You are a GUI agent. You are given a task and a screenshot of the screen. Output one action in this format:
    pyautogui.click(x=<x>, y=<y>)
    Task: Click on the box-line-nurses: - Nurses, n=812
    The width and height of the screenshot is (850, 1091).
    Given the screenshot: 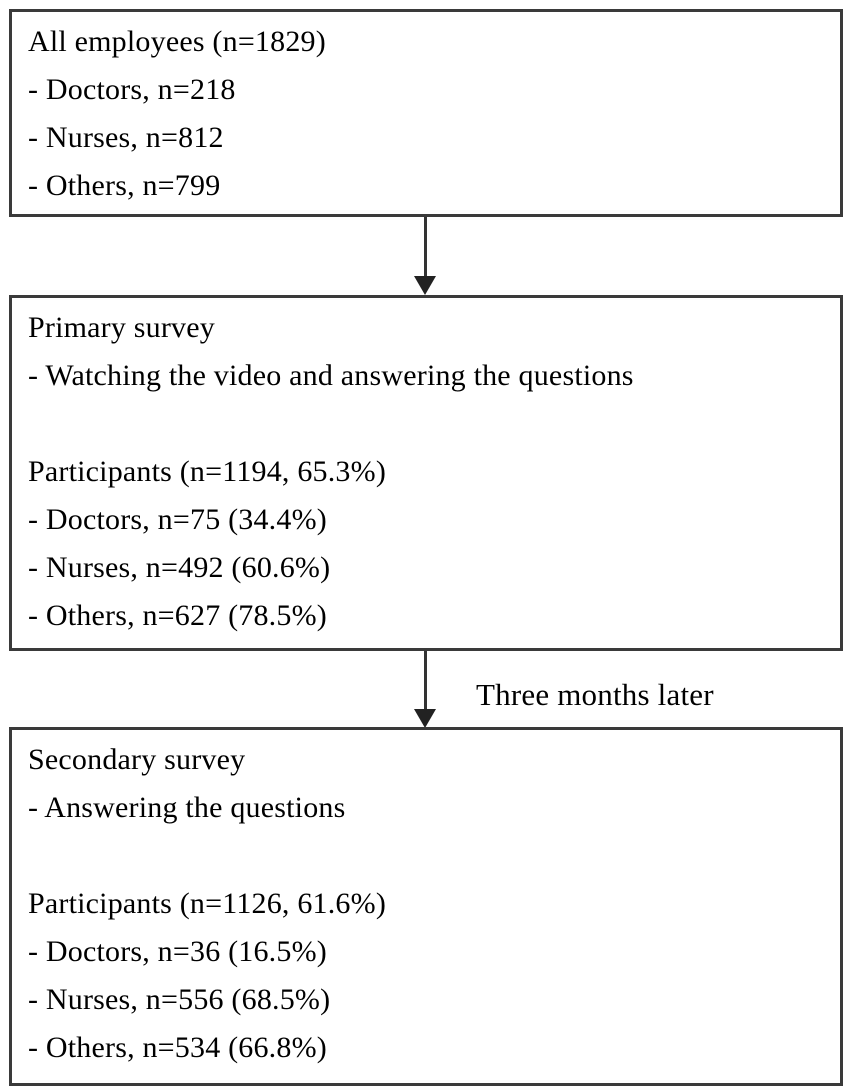 What is the action you would take?
    pyautogui.click(x=126, y=137)
    